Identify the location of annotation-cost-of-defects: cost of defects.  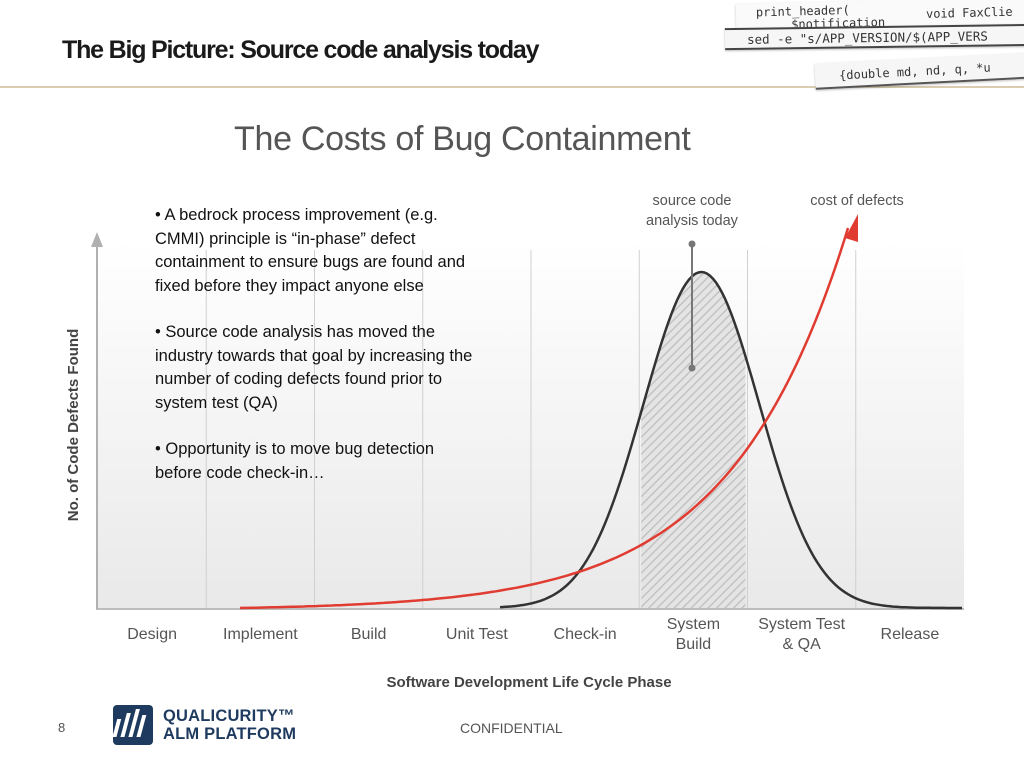
(857, 201).